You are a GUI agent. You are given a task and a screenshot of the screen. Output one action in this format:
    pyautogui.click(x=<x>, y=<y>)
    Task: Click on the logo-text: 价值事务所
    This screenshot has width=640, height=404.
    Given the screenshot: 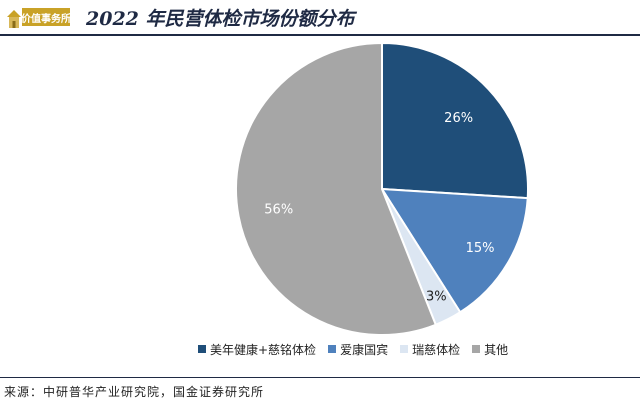 What is the action you would take?
    pyautogui.click(x=46, y=18)
    